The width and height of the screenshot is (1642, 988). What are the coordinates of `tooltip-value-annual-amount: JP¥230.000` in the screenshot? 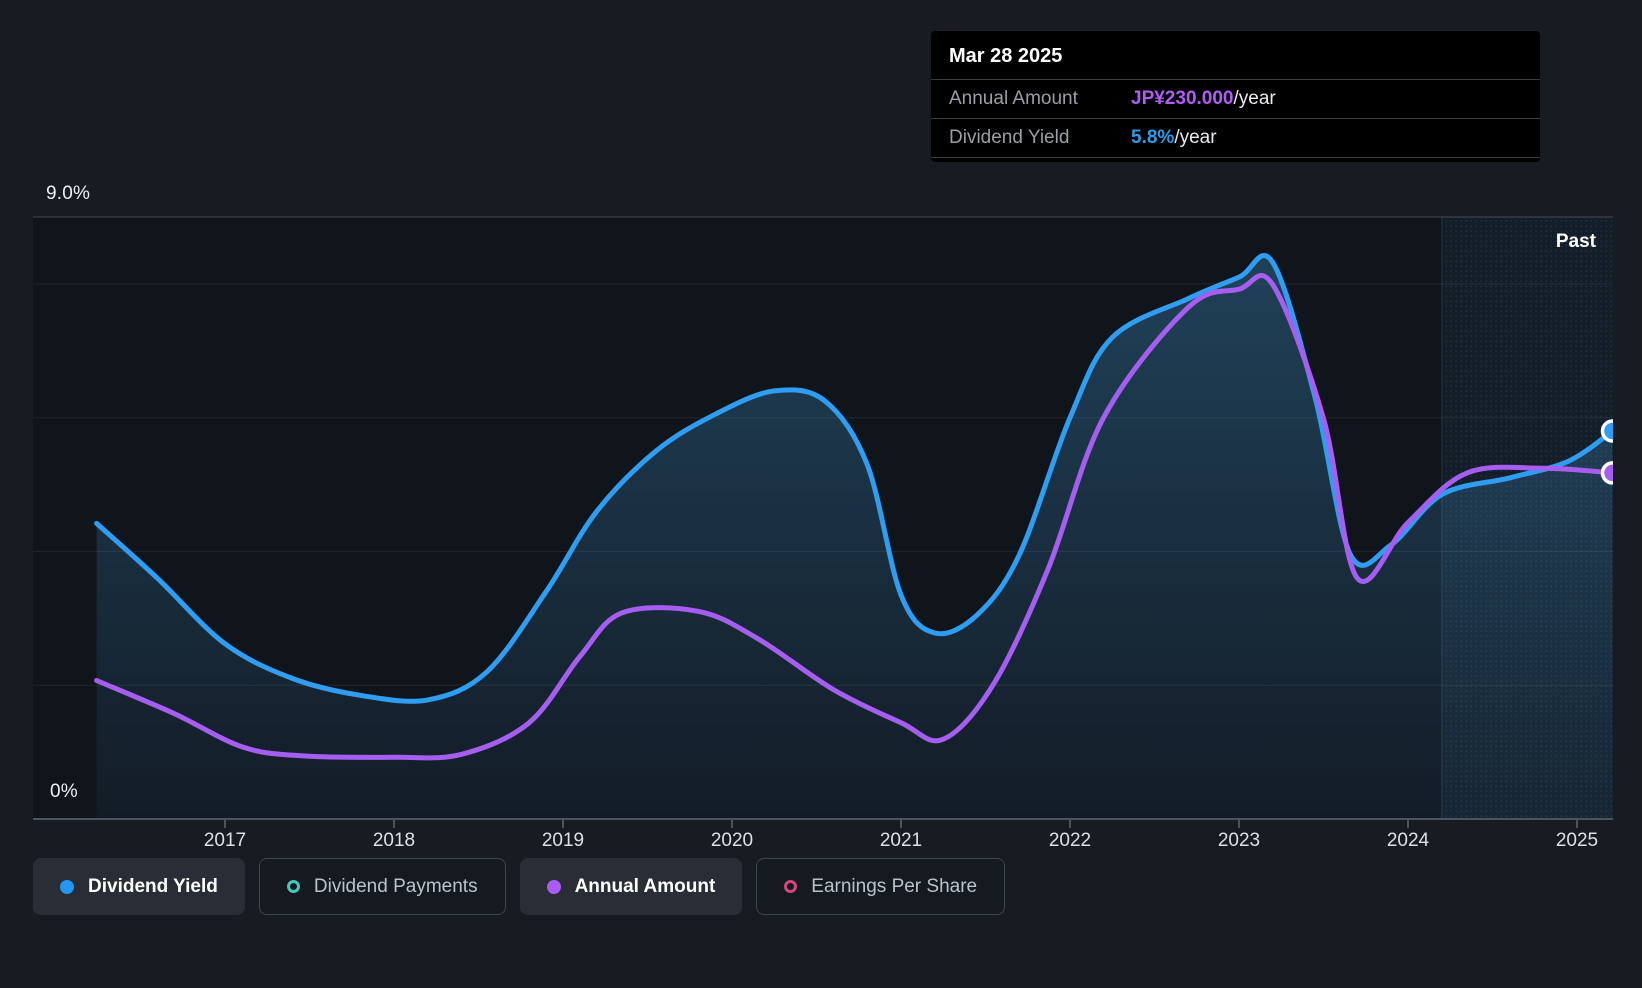 It's located at (1182, 98).